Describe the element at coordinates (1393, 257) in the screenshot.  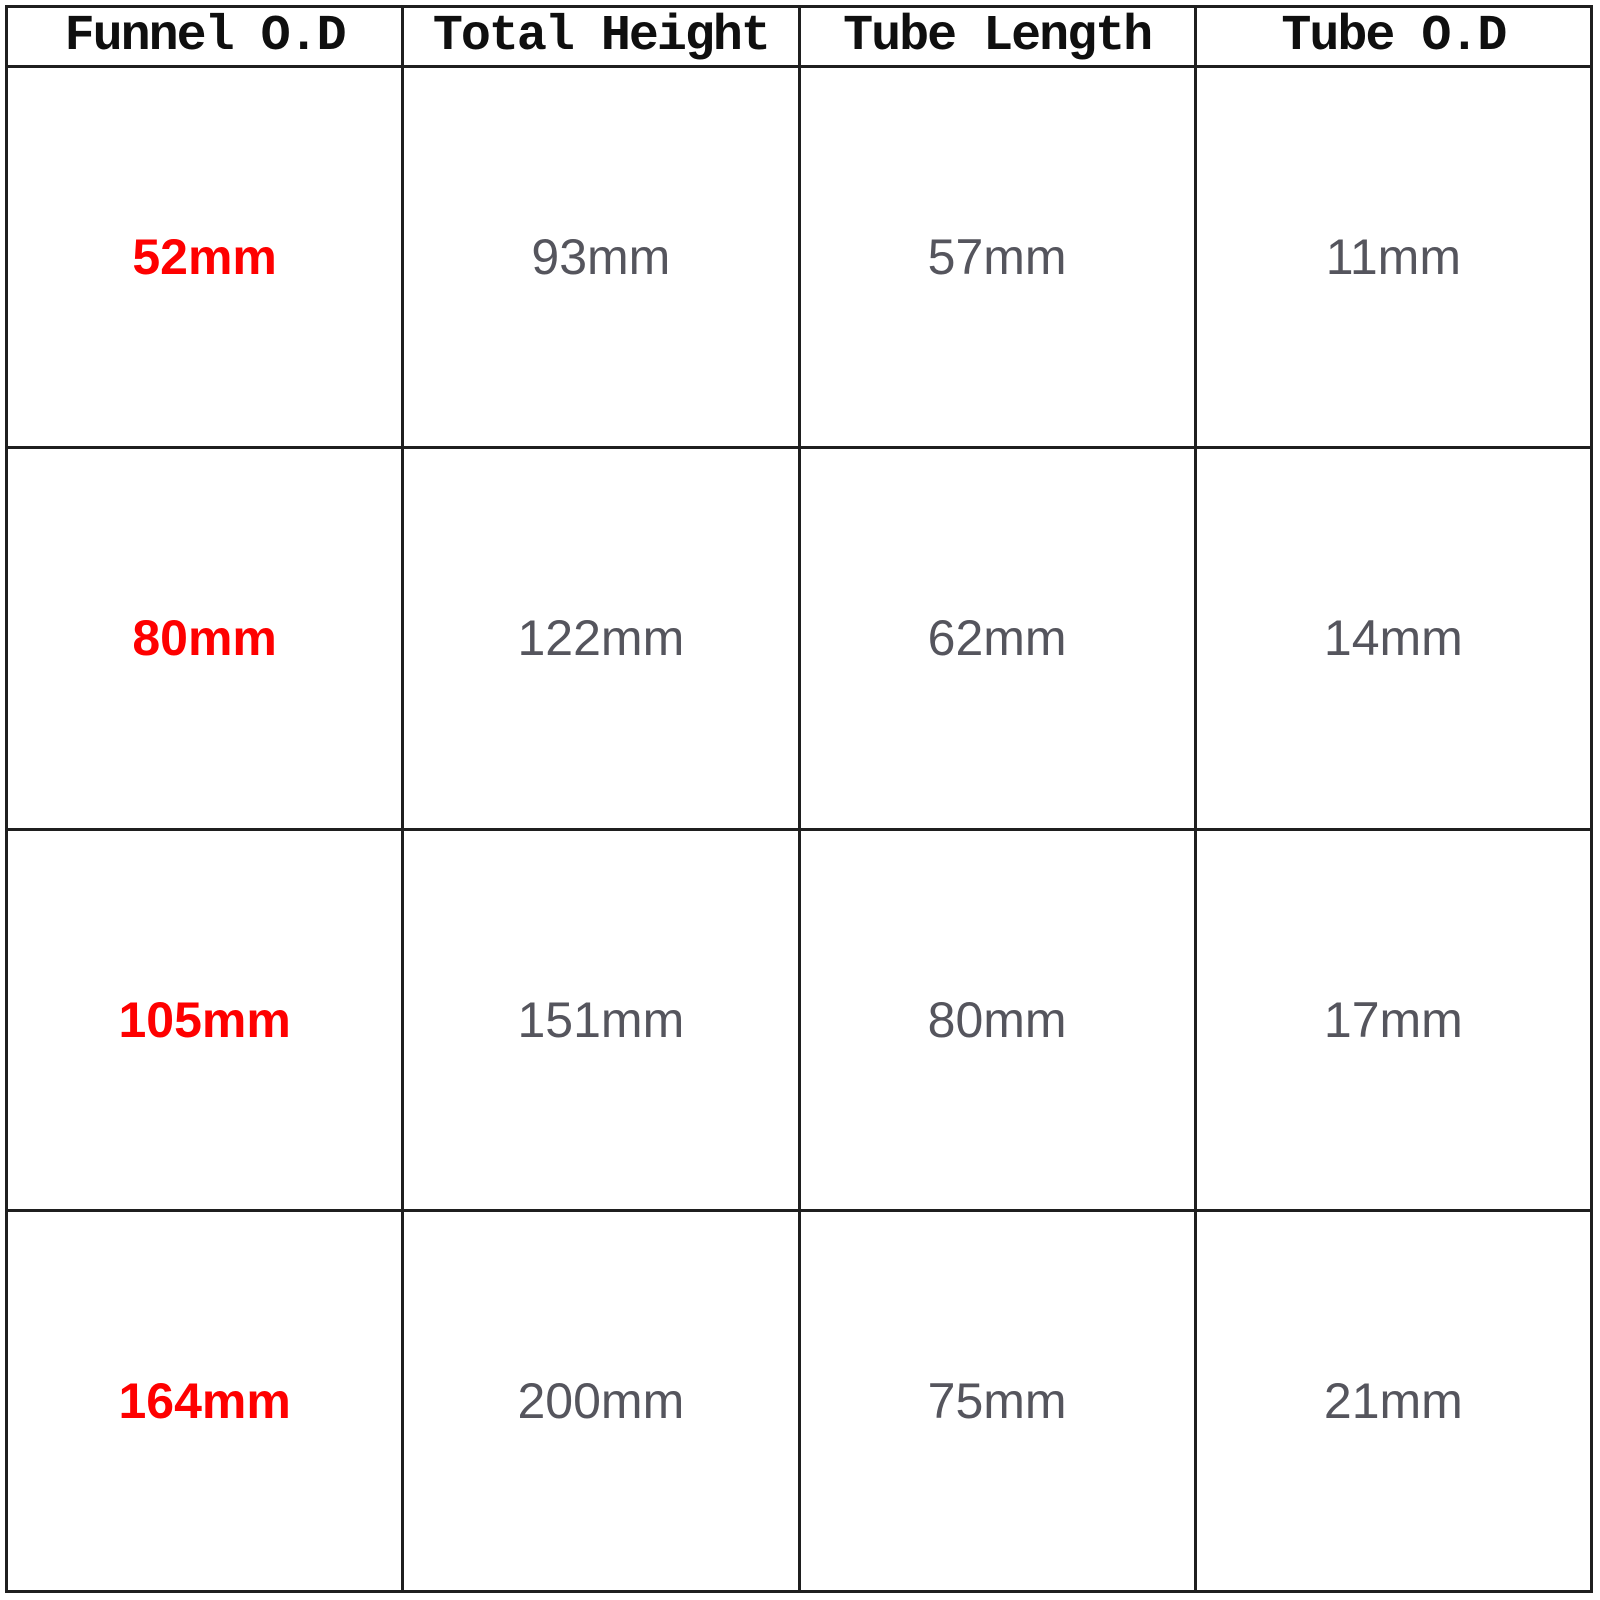
I see `cell-tube-od: 11mm` at that location.